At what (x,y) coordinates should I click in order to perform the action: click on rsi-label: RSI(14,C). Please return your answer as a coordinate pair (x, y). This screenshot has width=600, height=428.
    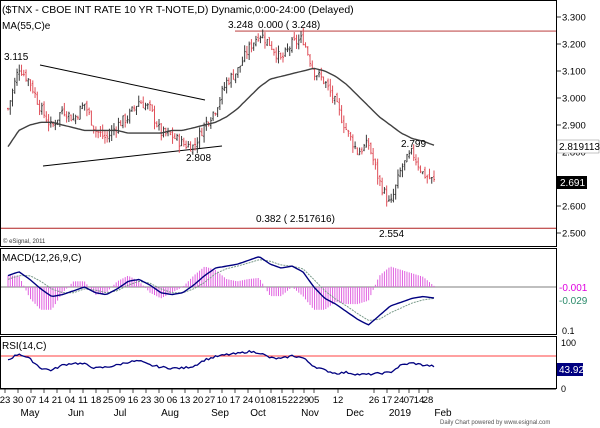
    Looking at the image, I should click on (24, 346).